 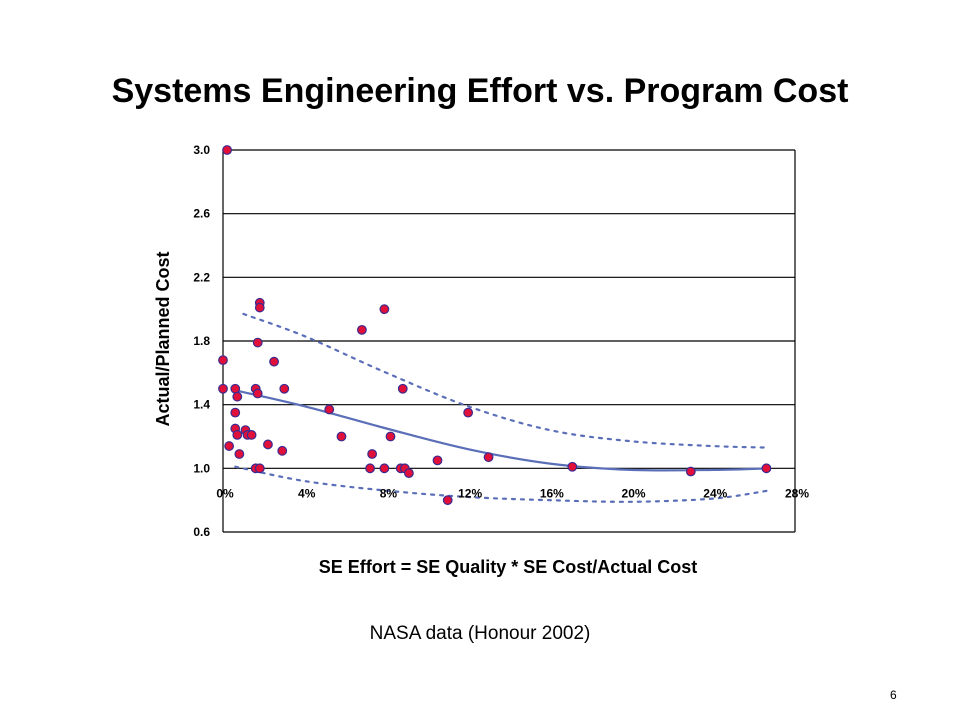 I want to click on y-tick-label: 1.8, so click(x=201, y=341).